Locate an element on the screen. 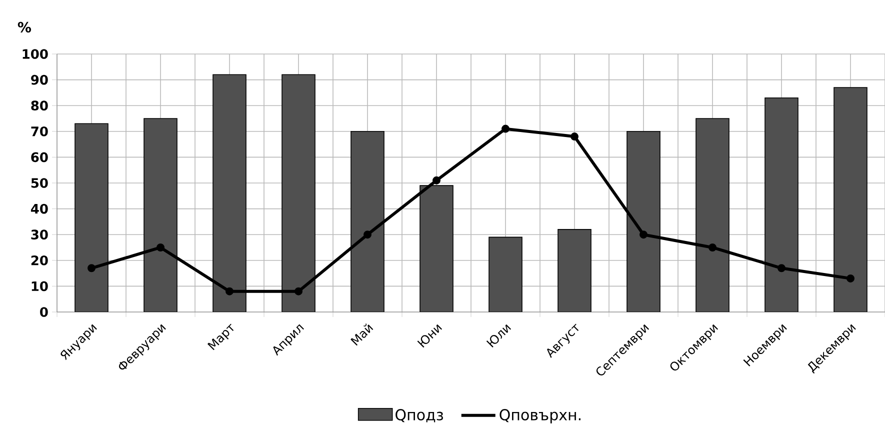  y-tick-label: 0 is located at coordinates (44, 312).